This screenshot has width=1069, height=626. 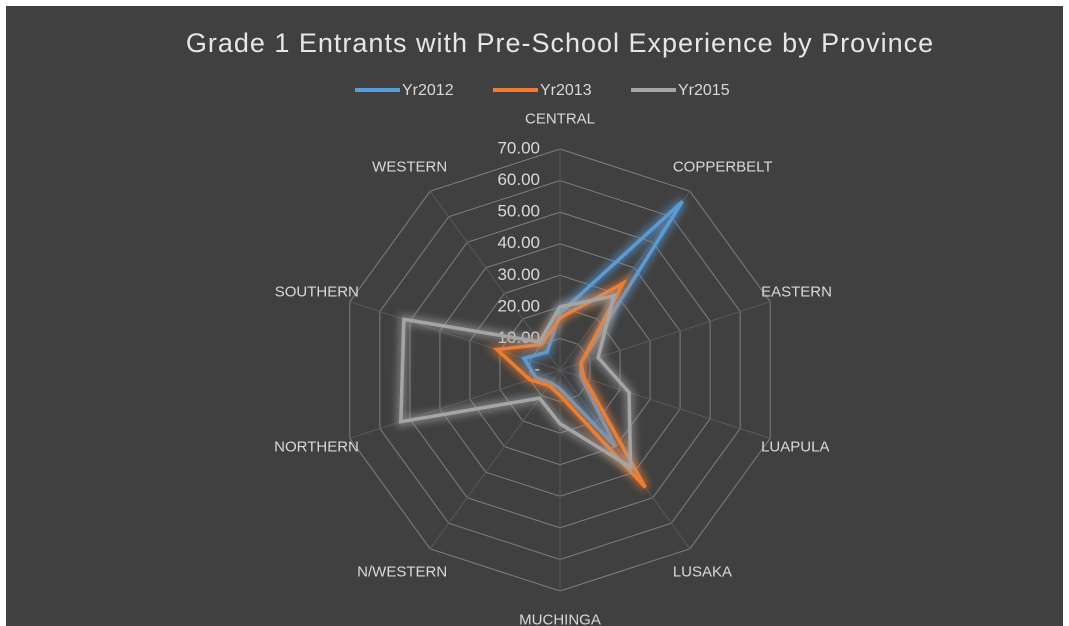 What do you see at coordinates (518, 242) in the screenshot?
I see `y-tick-label: 40.00` at bounding box center [518, 242].